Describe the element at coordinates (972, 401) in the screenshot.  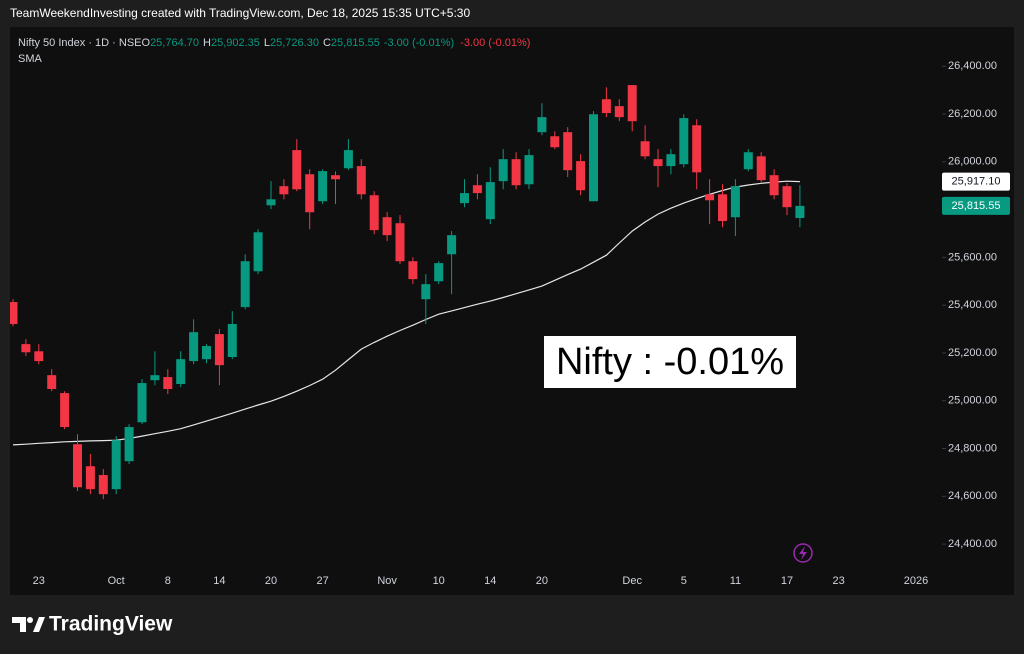
I see `y-tick-label: 25,000.00` at that location.